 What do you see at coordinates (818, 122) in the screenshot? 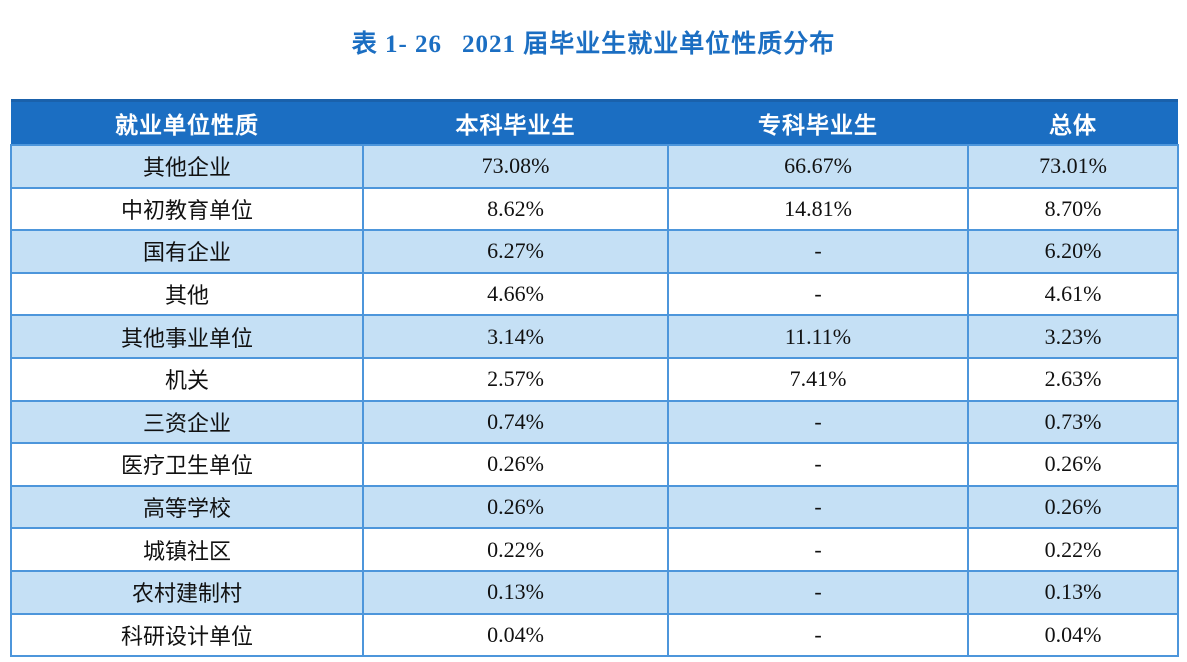
I see `header-vocational: 专科毕业生` at bounding box center [818, 122].